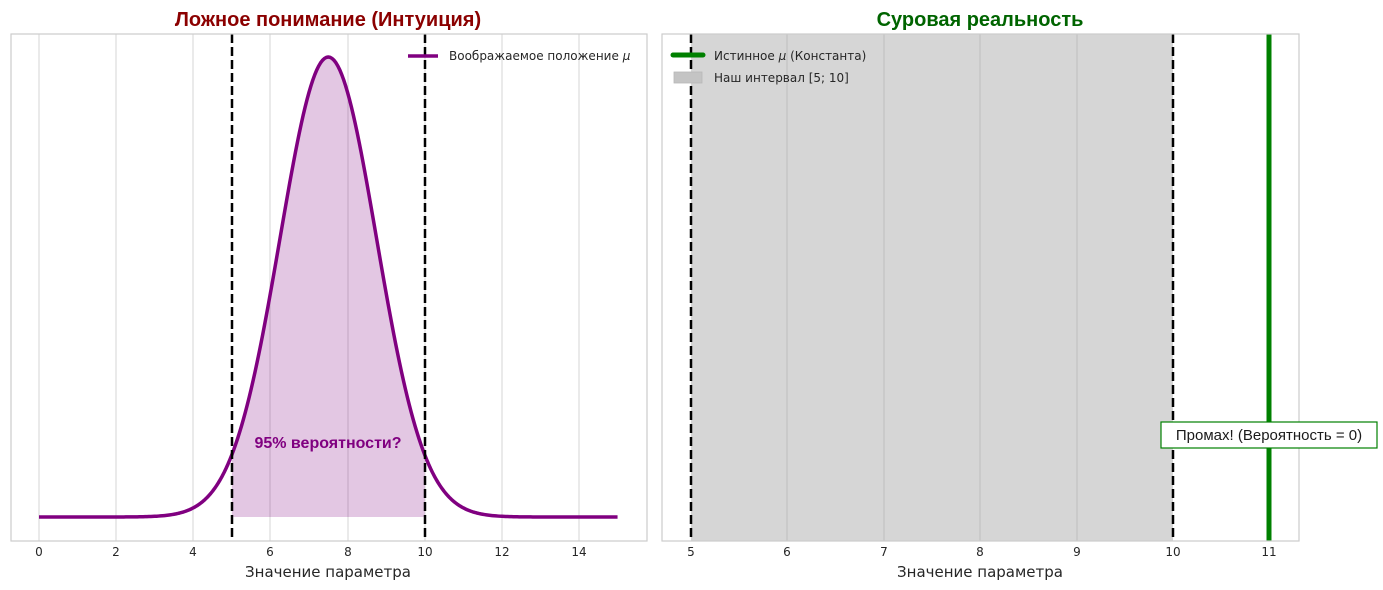 Image resolution: width=1383 pixels, height=590 pixels. Describe the element at coordinates (578, 552) in the screenshot. I see `x-tick: 14` at that location.